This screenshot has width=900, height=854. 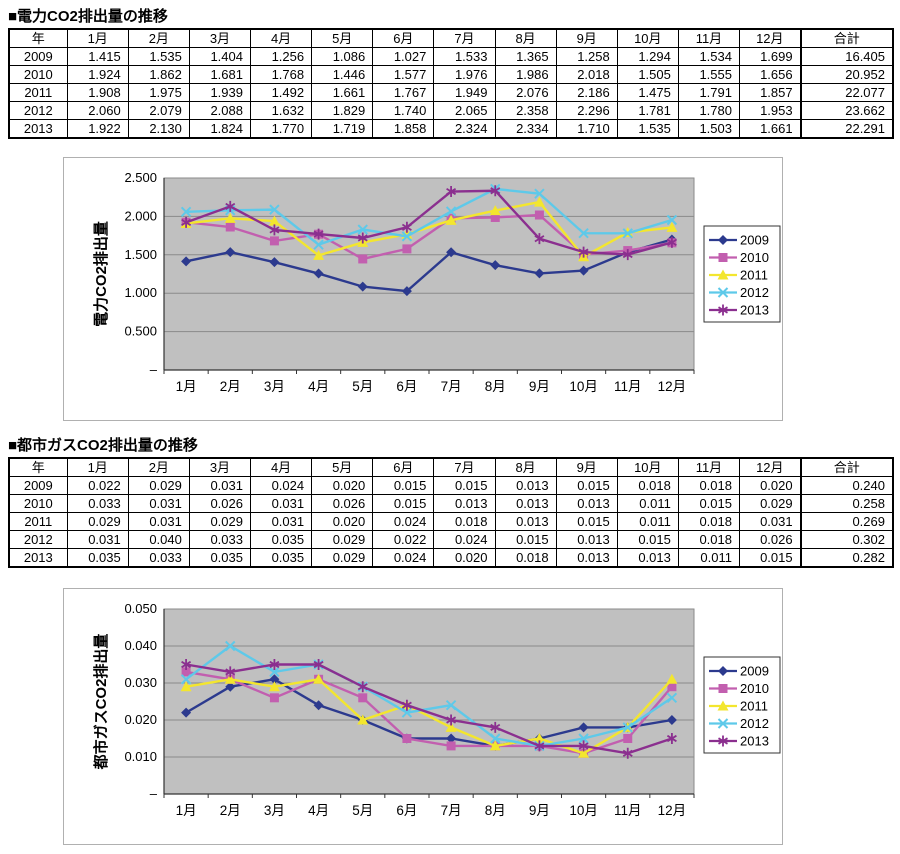 I want to click on legend-label: 2009, so click(x=754, y=671).